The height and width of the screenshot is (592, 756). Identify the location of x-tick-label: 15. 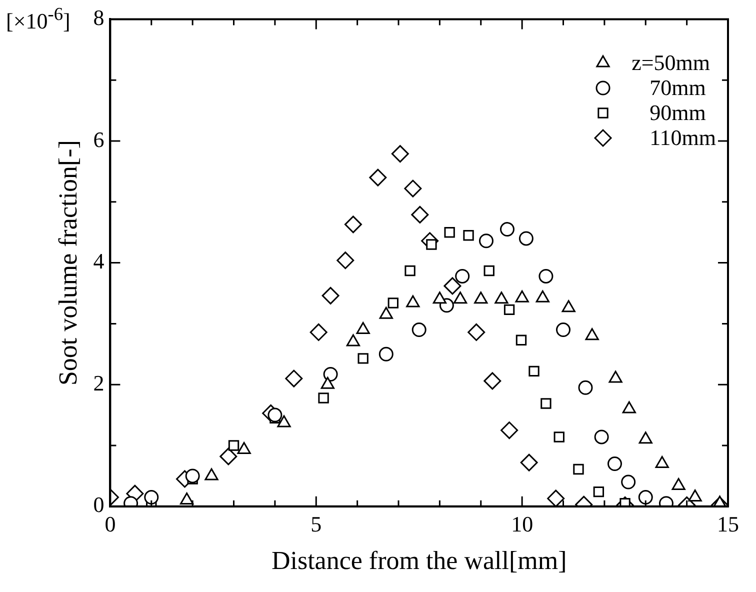
(728, 523).